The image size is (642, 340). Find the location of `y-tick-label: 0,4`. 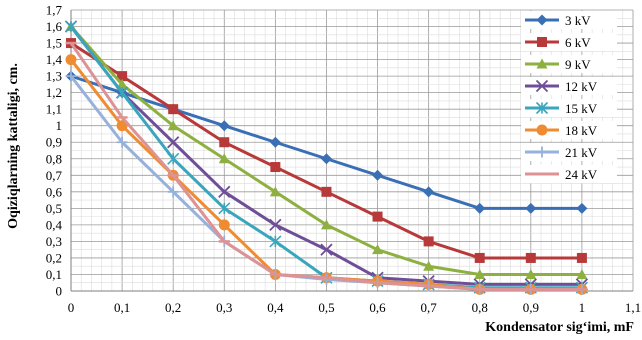

y-tick-label: 0,4 is located at coordinates (54, 224).